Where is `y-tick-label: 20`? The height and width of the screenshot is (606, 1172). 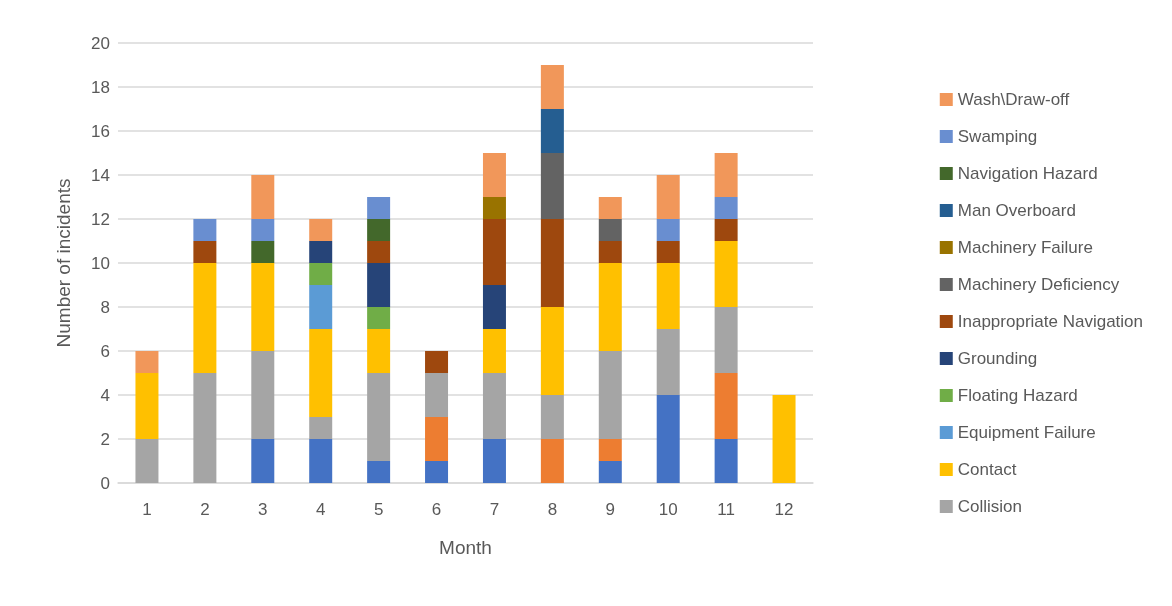
y-tick-label: 20 is located at coordinates (100, 43).